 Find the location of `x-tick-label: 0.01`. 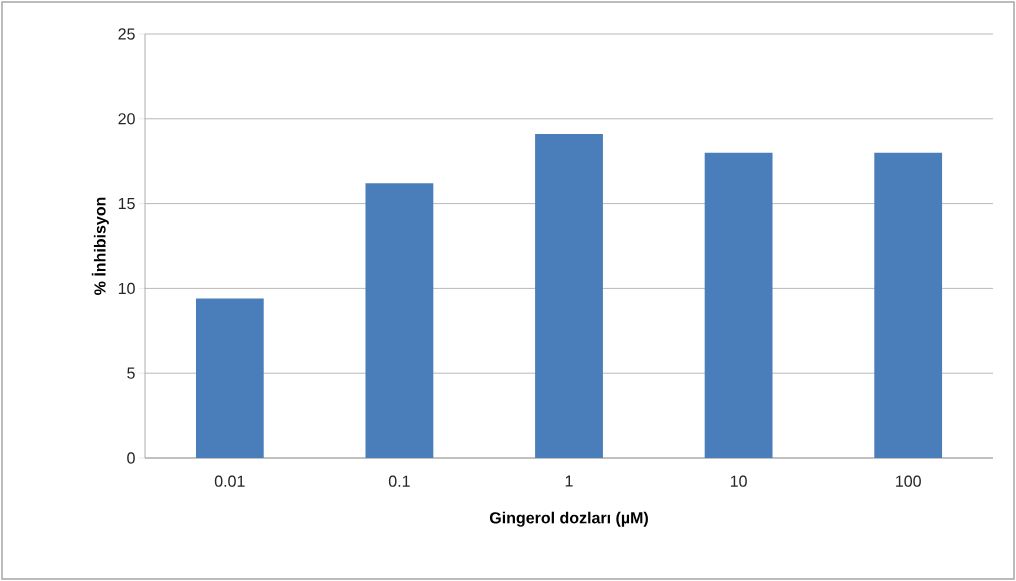

x-tick-label: 0.01 is located at coordinates (229, 481).